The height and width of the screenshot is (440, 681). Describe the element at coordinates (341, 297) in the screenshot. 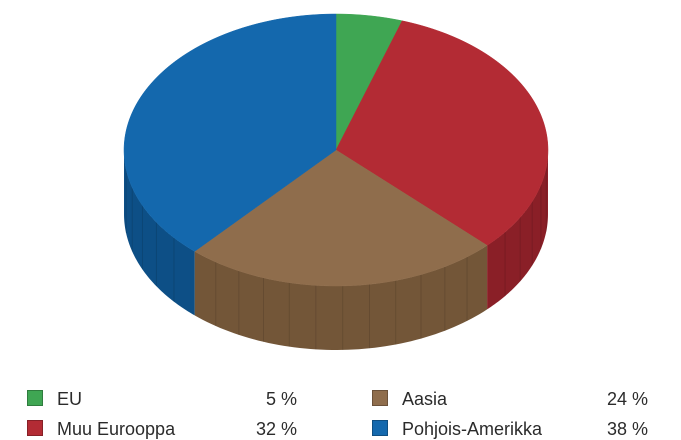

I see `pie-side-aasia` at that location.